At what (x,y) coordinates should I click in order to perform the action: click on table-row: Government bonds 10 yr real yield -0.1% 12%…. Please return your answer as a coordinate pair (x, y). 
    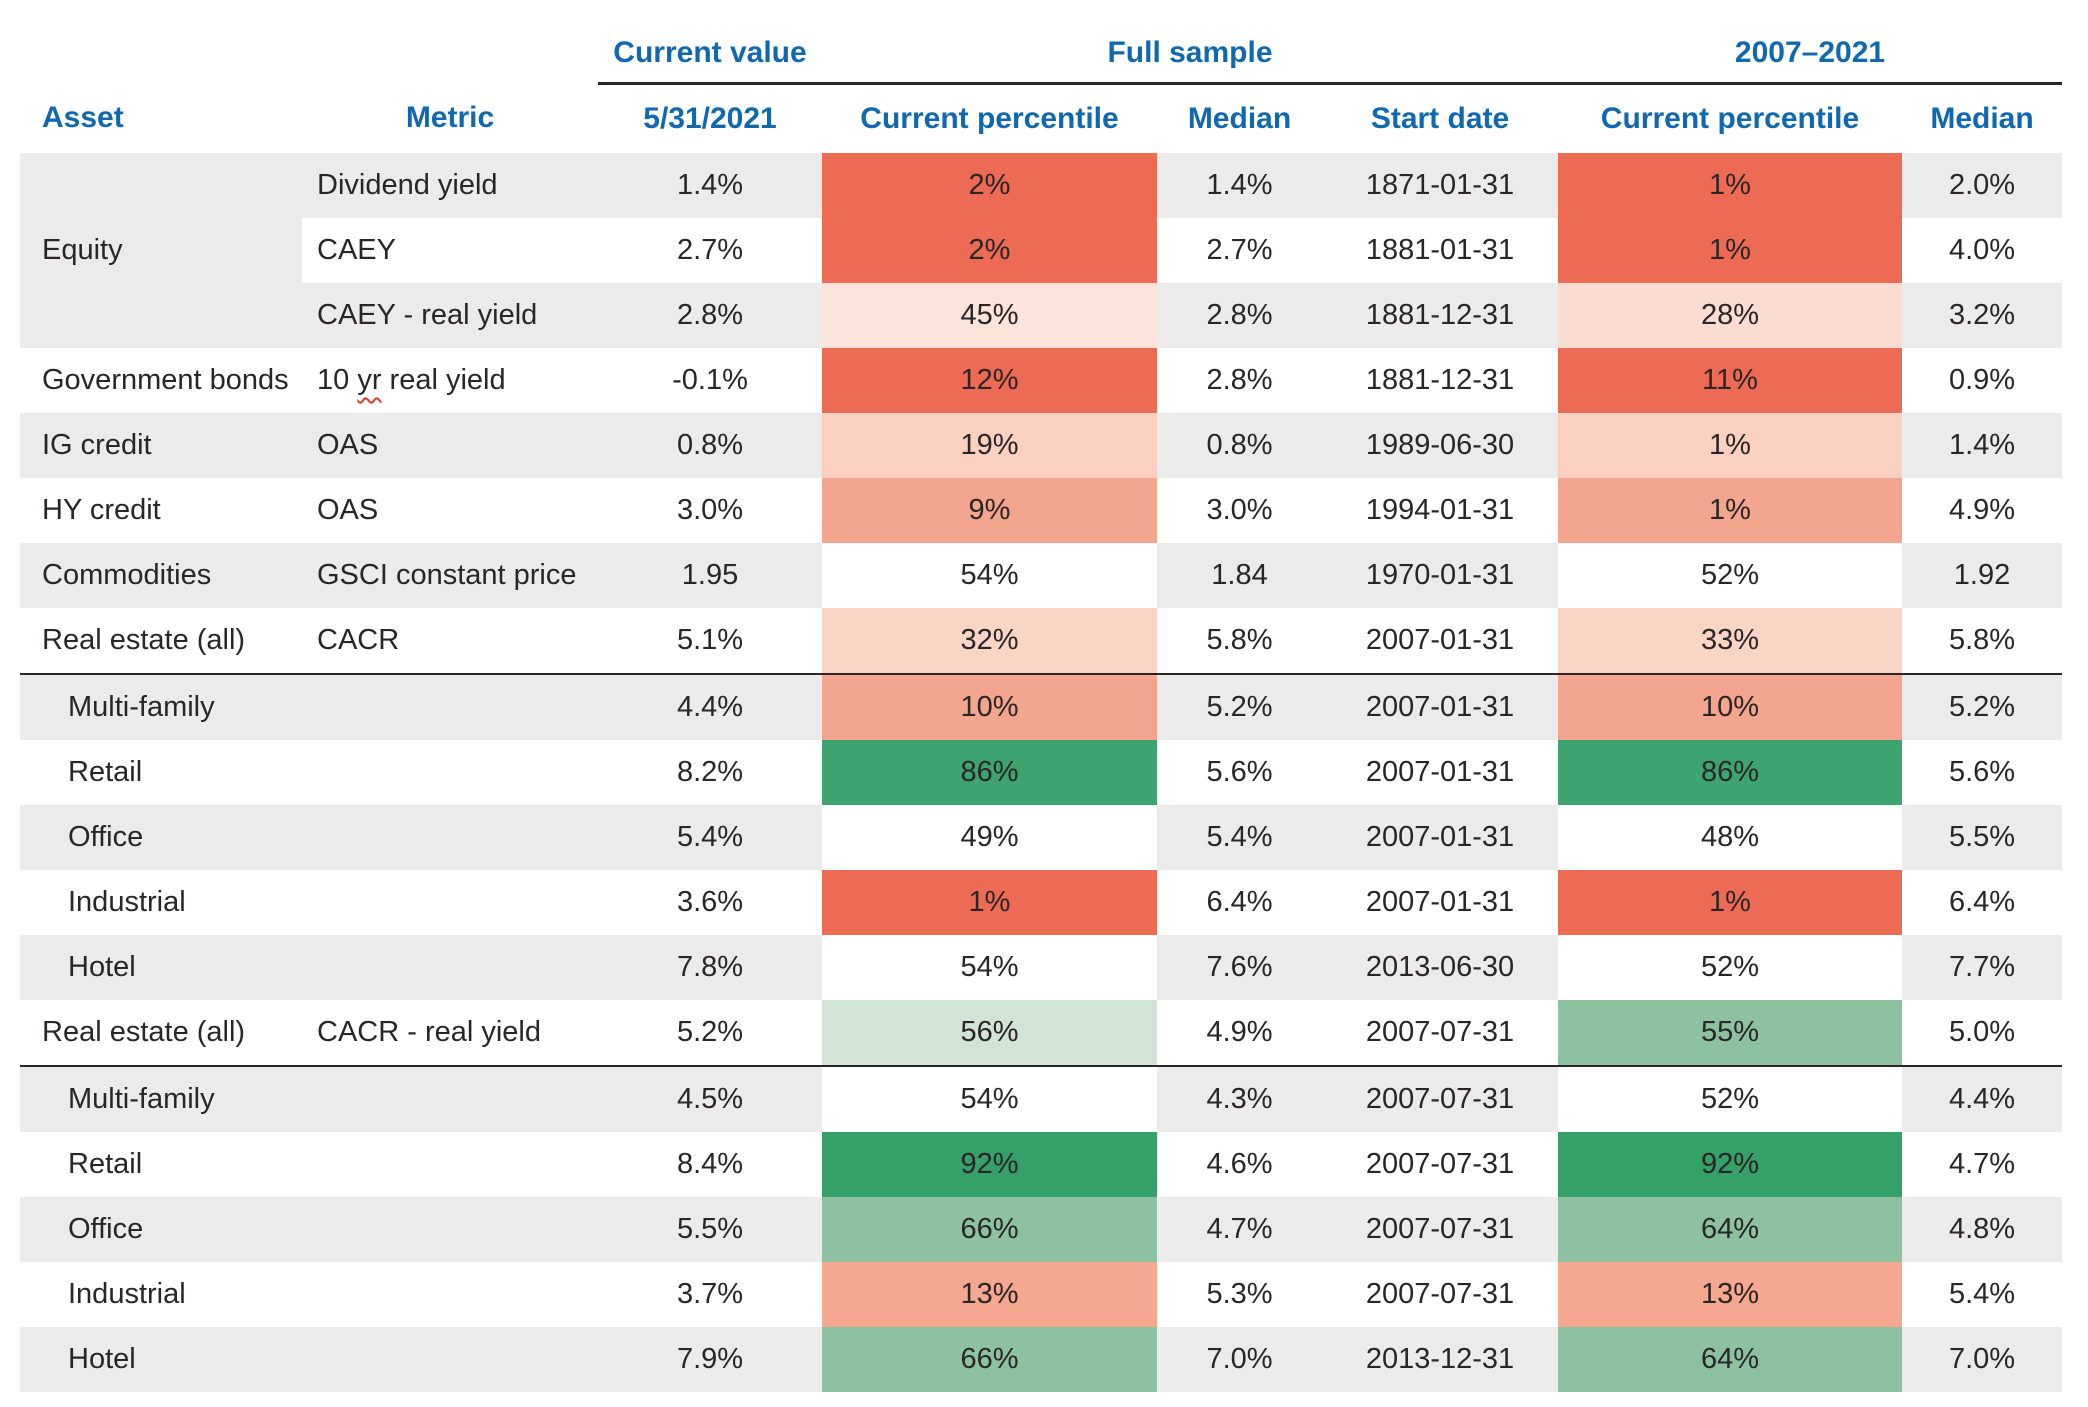
    Looking at the image, I should click on (1041, 380).